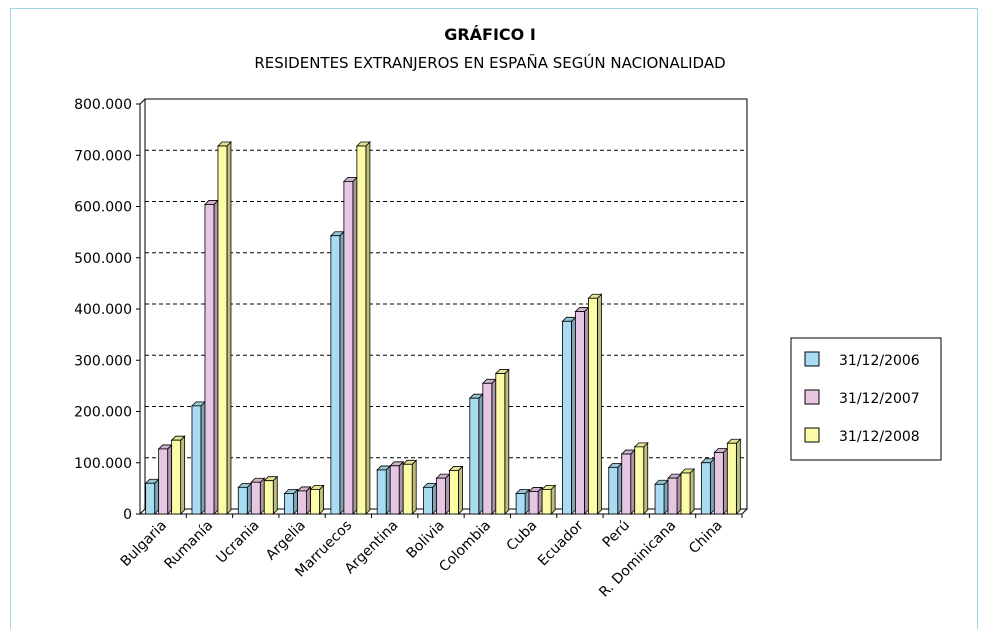 Image resolution: width=981 pixels, height=634 pixels. What do you see at coordinates (127, 515) in the screenshot?
I see `y-tick-label: 0` at bounding box center [127, 515].